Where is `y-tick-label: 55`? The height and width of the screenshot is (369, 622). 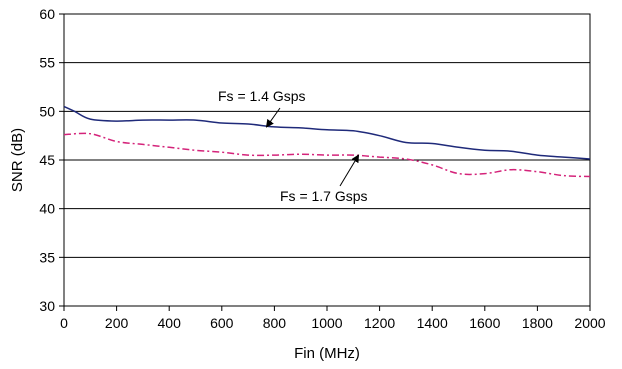 y-tick-label: 55 is located at coordinates (47, 63).